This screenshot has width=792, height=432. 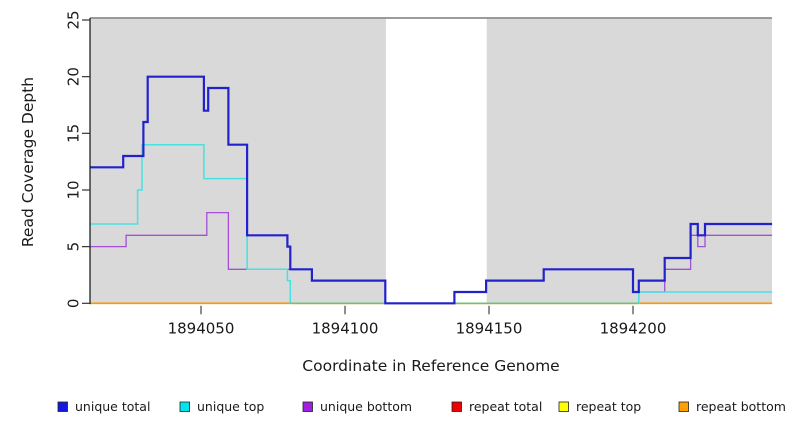 What do you see at coordinates (456, 406) in the screenshot?
I see `legend-swatch-repeat-total` at bounding box center [456, 406].